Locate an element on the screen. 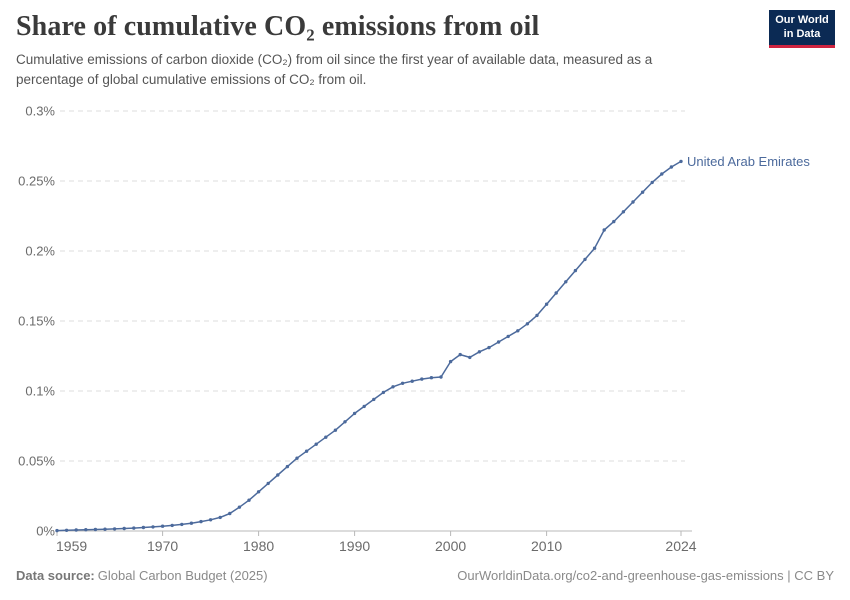 This screenshot has height=600, width=850. x-tick-label: 1980 is located at coordinates (258, 546).